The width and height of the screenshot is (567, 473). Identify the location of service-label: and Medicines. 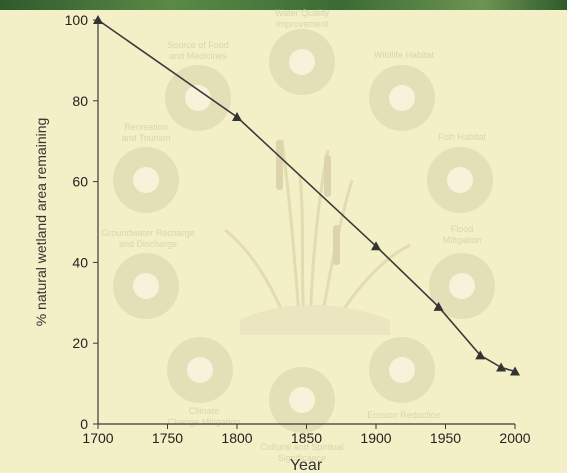
(198, 56).